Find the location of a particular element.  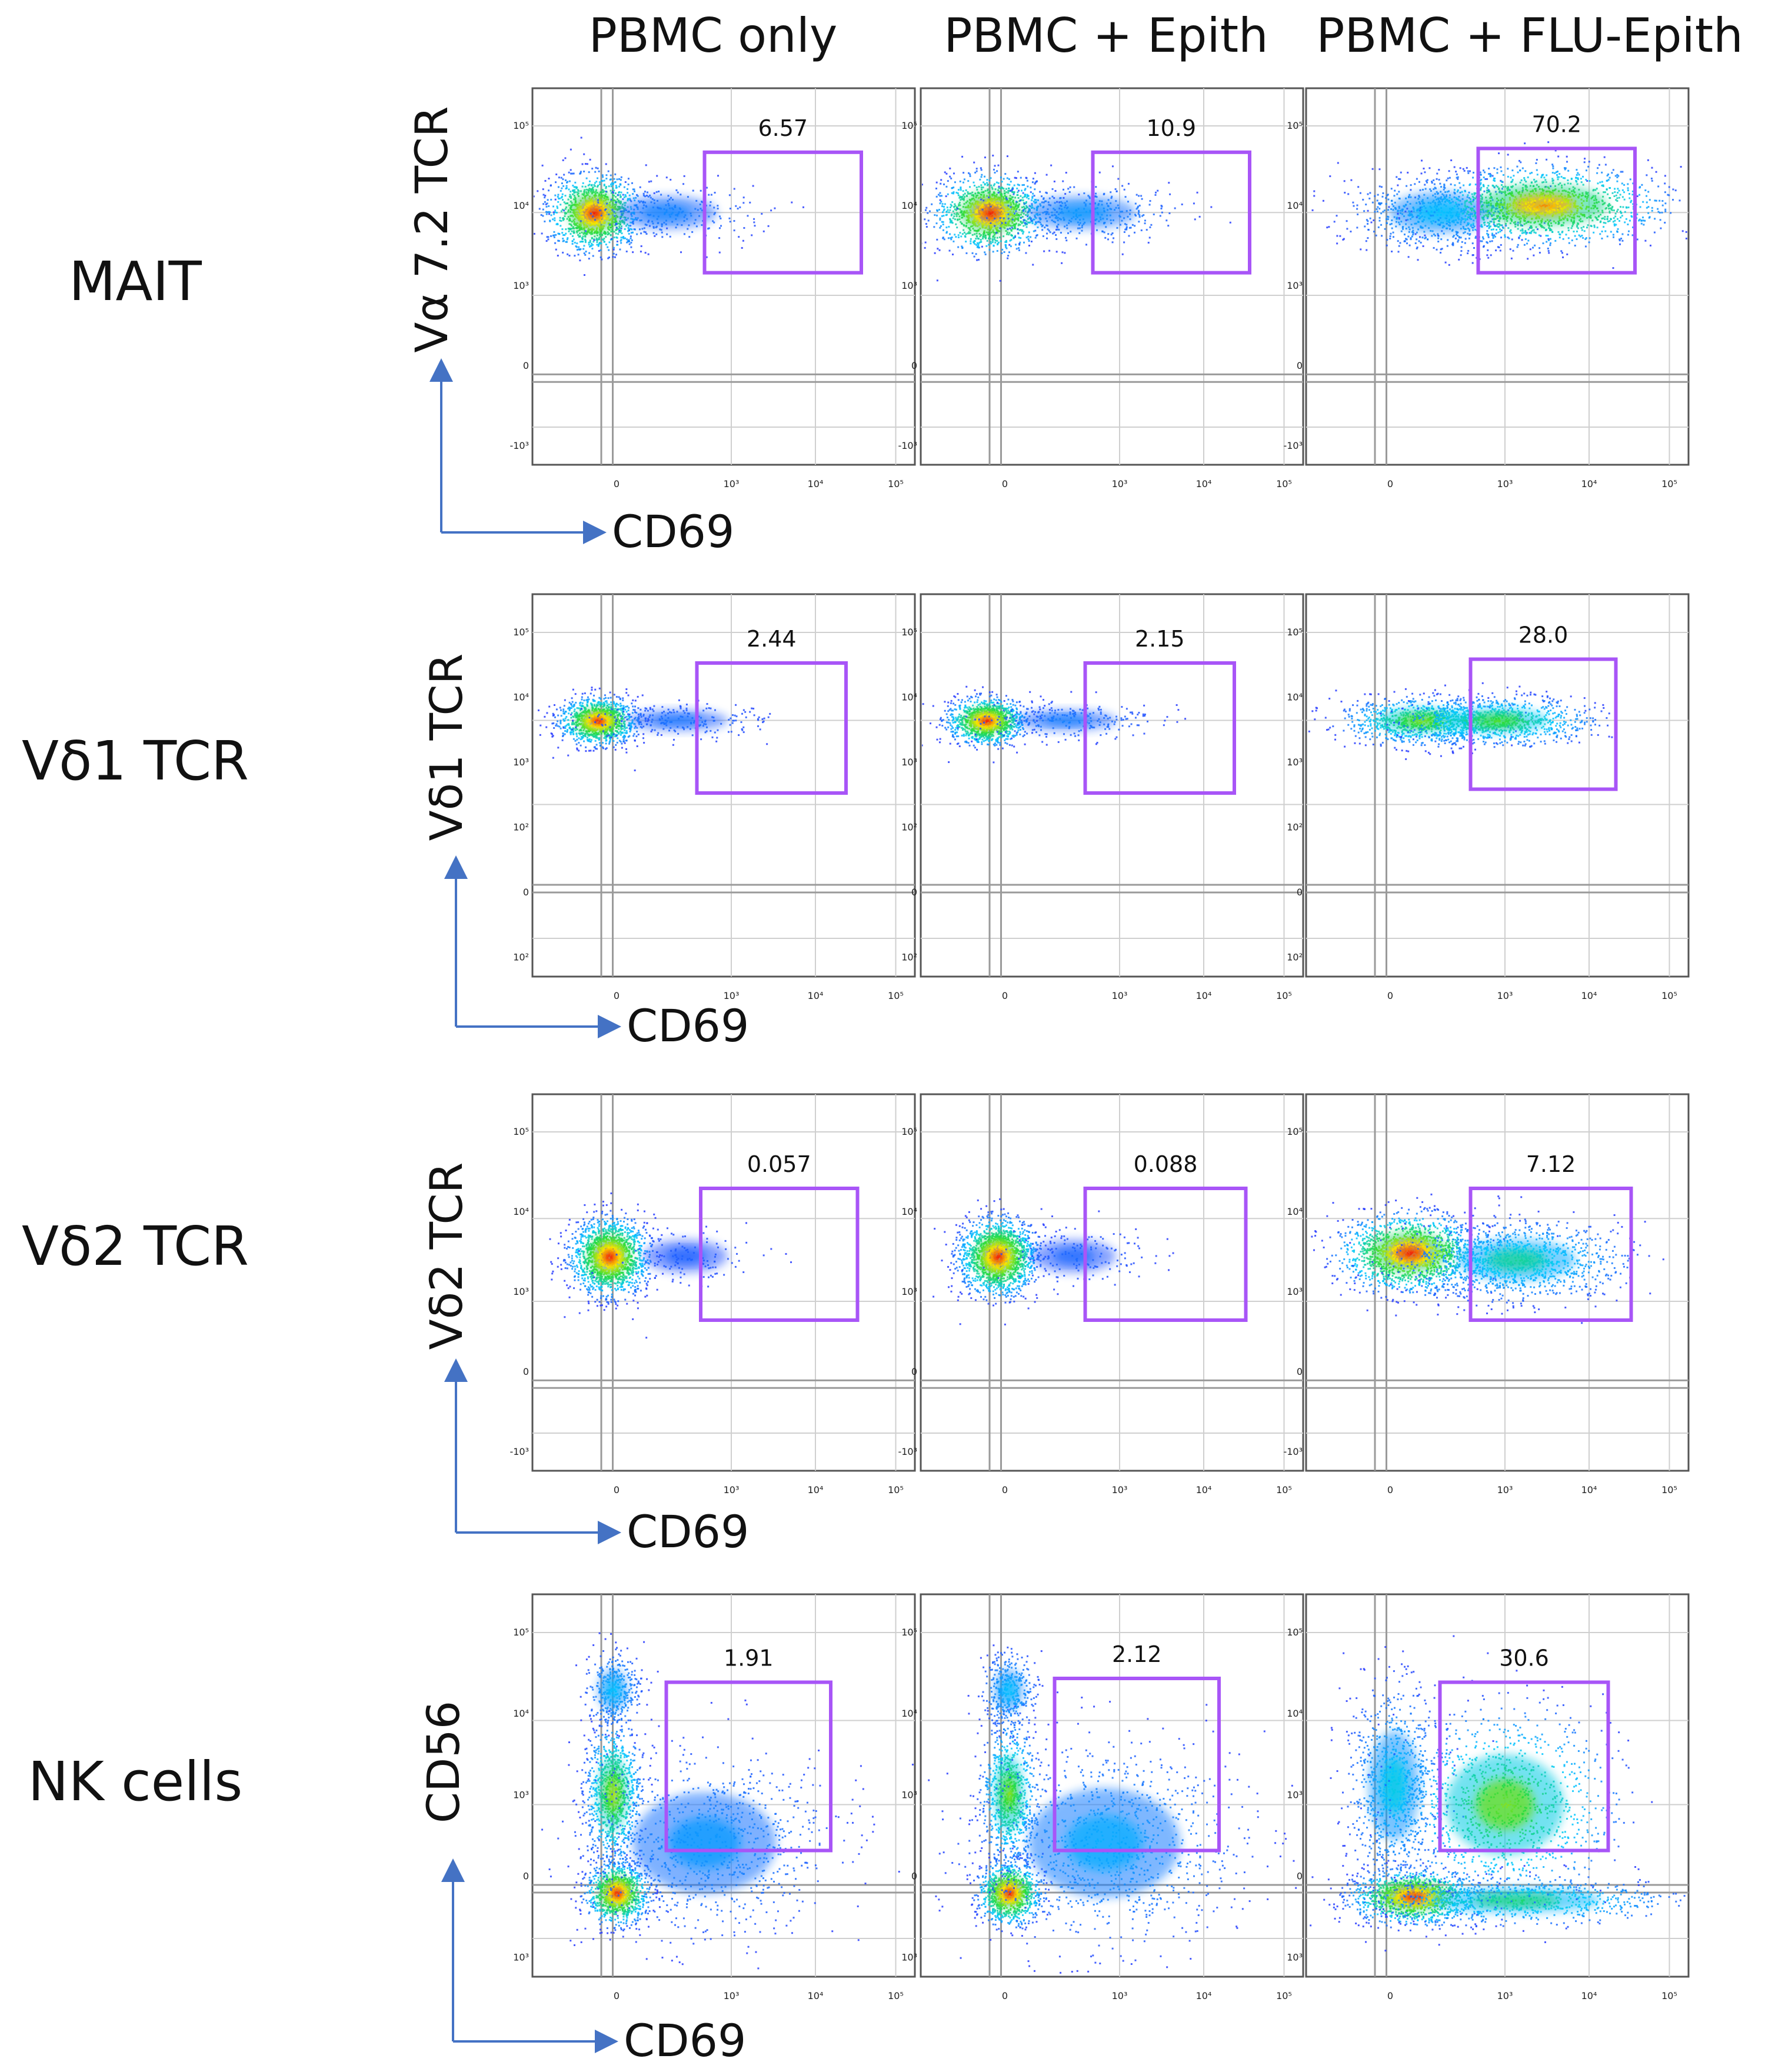

row-title: Vδ2 TCR is located at coordinates (136, 1246).